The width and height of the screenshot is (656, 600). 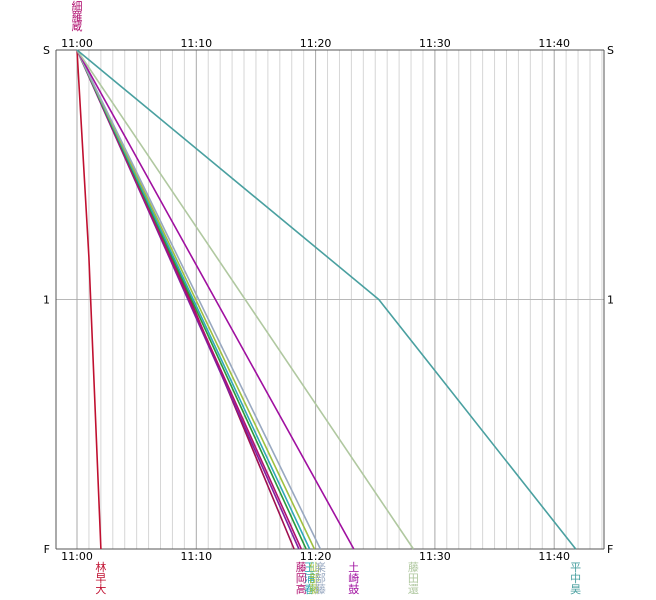 I want to click on finish-name-label: 崎, so click(x=353, y=578).